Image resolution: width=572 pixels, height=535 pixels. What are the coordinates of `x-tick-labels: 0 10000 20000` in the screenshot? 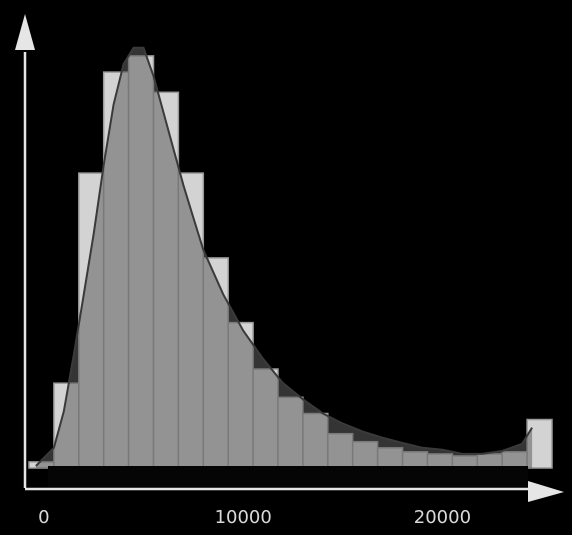 It's located at (254, 517).